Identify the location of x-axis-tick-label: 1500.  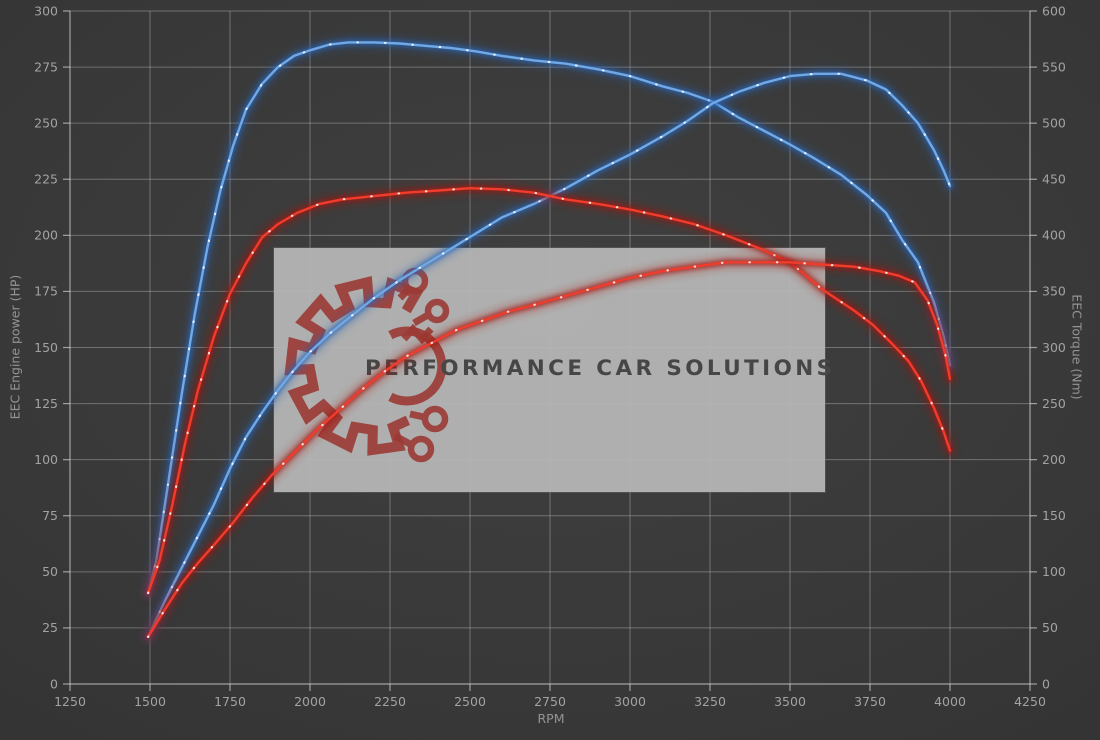
(150, 701).